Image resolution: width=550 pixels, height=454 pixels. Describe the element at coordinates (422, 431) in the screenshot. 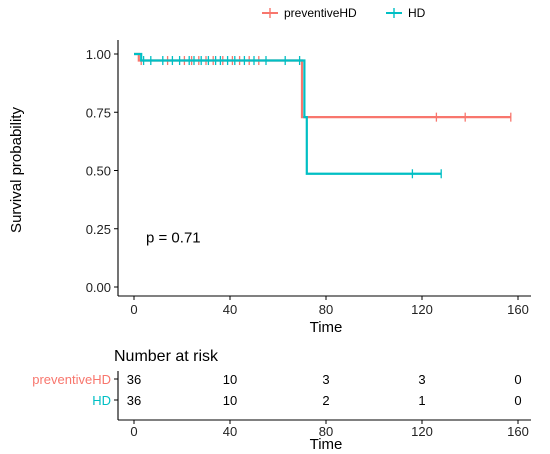

I see `risk-x-tick-label: 120` at that location.